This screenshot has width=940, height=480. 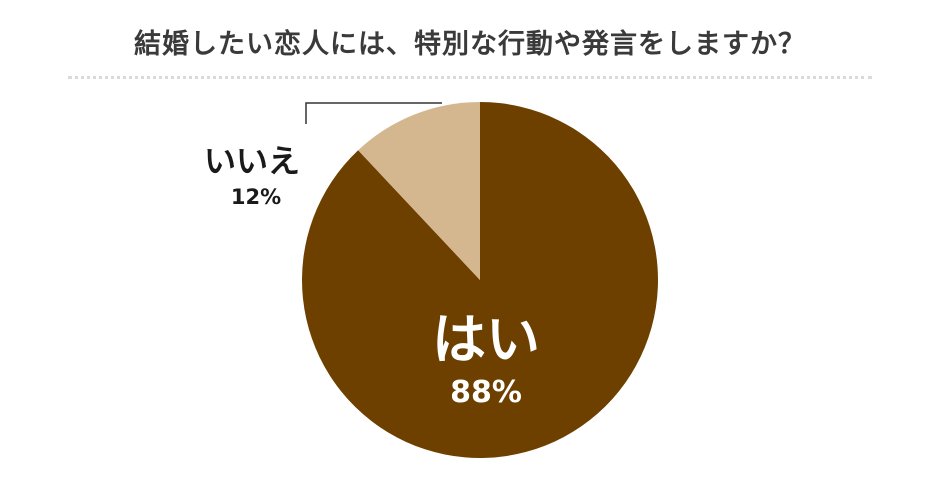 I want to click on chart-title: 結婚したい恋人には、特別な行動や発言をしますか？, so click(x=470, y=44).